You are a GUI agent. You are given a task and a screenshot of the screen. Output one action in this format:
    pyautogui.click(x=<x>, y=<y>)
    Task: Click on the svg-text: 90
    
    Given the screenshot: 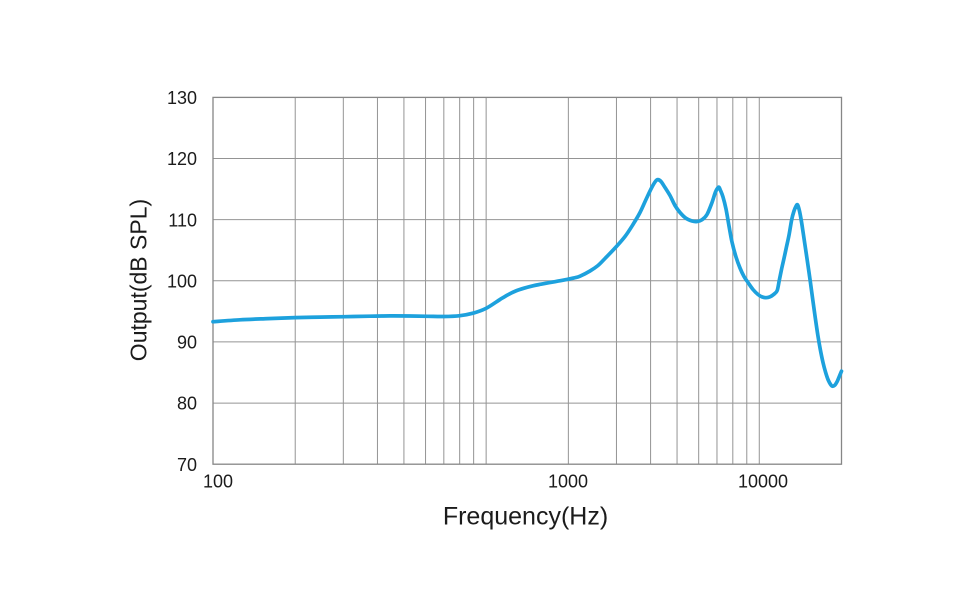 What is the action you would take?
    pyautogui.click(x=187, y=343)
    